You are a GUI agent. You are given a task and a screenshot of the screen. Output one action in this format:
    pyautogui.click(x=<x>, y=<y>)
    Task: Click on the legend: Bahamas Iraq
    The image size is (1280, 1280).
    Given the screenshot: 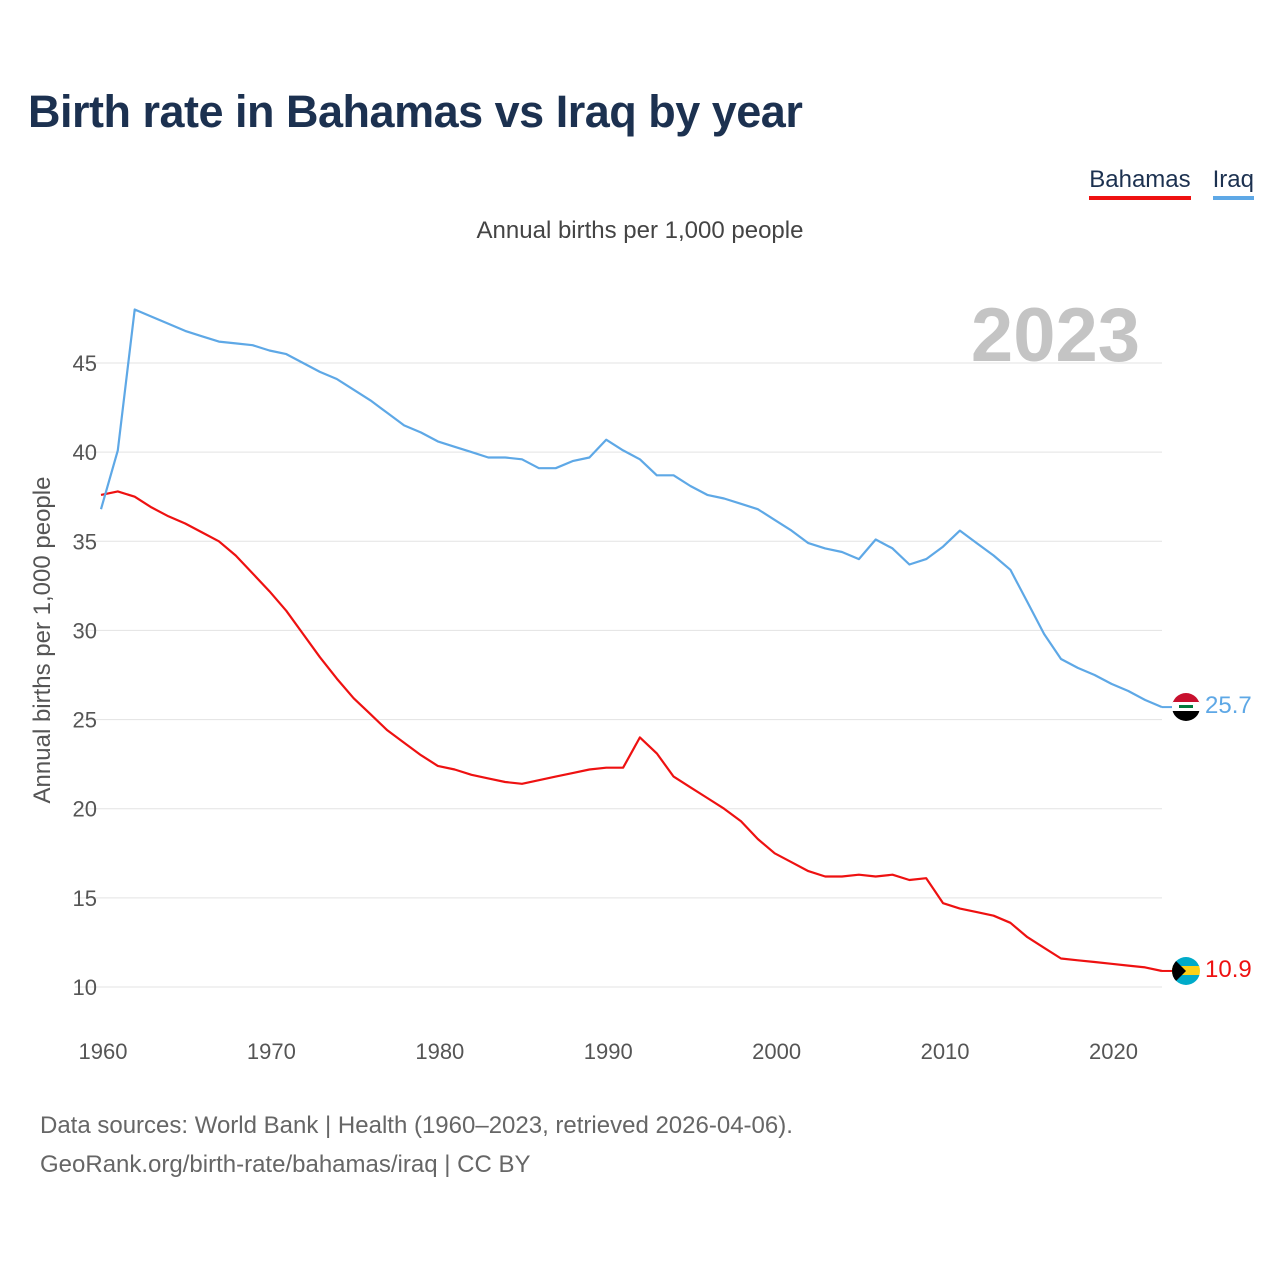 What is the action you would take?
    pyautogui.click(x=1171, y=183)
    